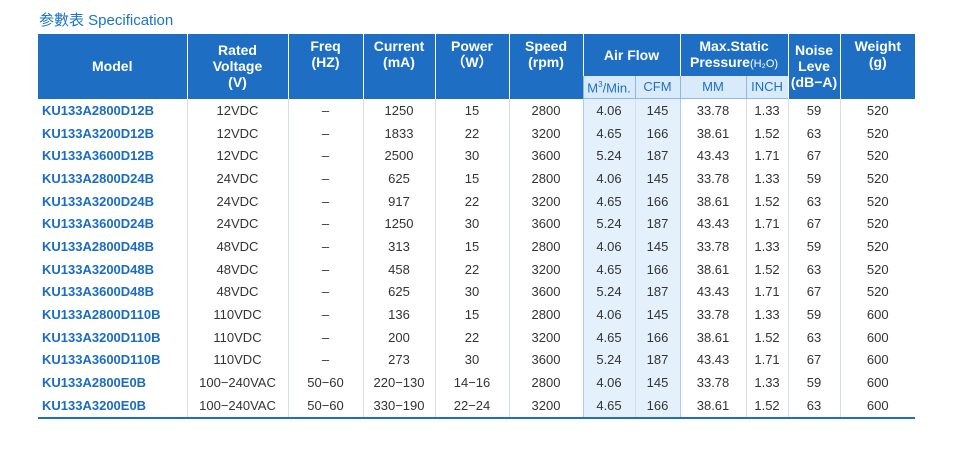 Image resolution: width=954 pixels, height=463 pixels. I want to click on col-power-line2: （W）, so click(472, 62).